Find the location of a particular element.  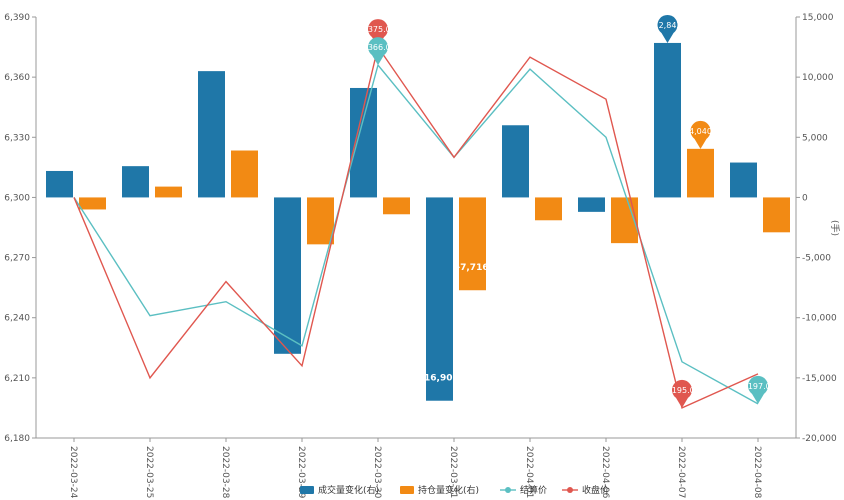

legend-label: 持仓量变化(右) is located at coordinates (448, 490).